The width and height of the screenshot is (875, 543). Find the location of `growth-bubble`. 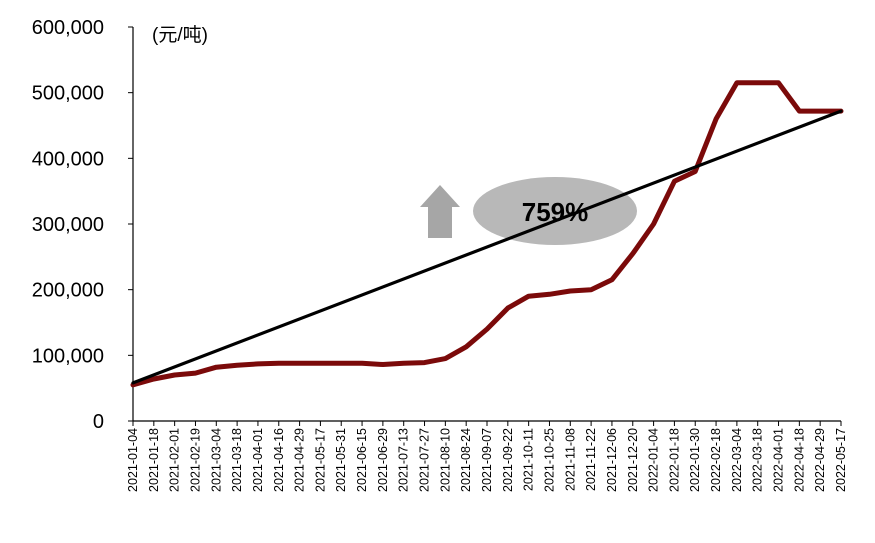

growth-bubble is located at coordinates (555, 211).